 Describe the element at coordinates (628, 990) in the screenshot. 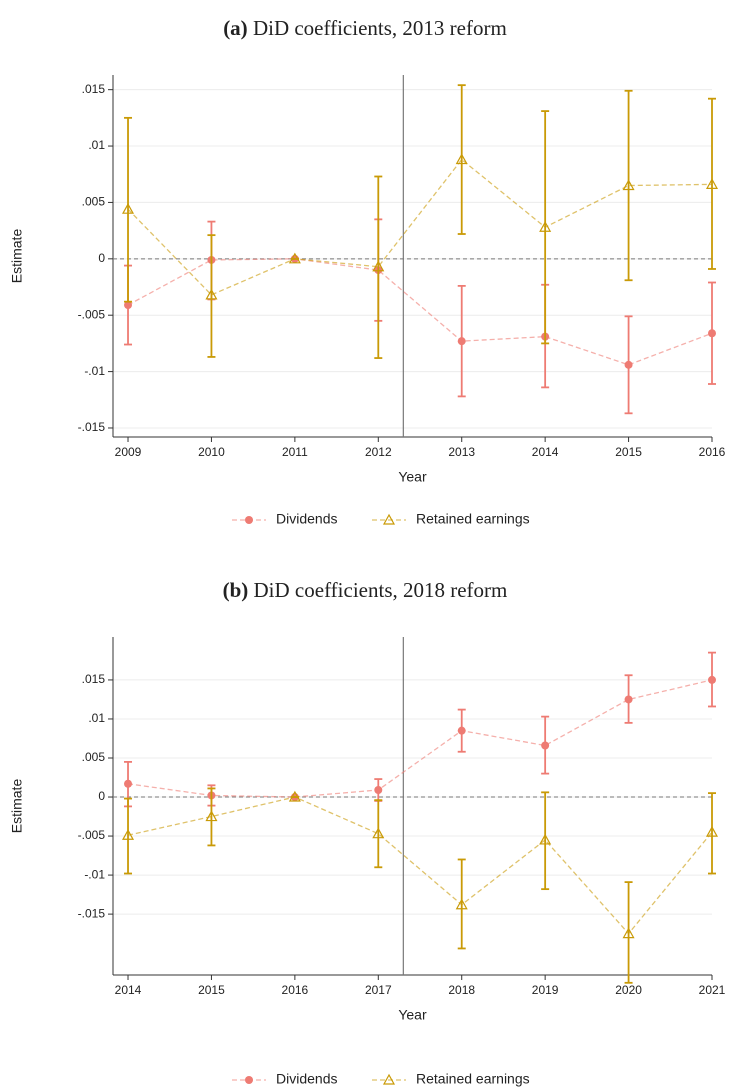

I see `x-tick-label: 2020` at that location.